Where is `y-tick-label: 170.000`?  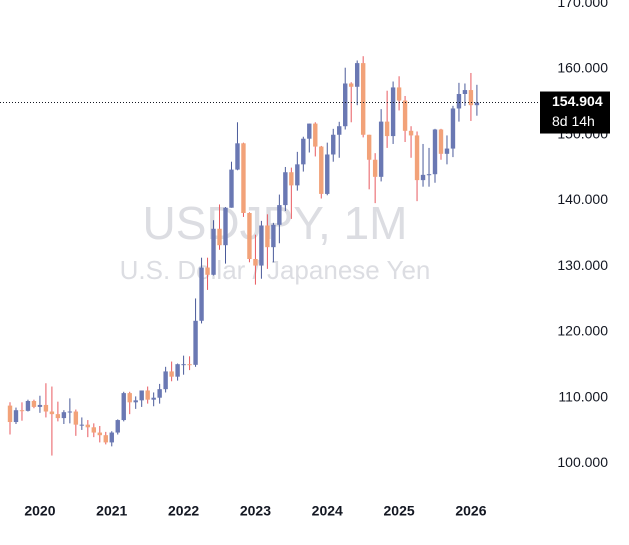
y-tick-label: 170.000 is located at coordinates (582, 5).